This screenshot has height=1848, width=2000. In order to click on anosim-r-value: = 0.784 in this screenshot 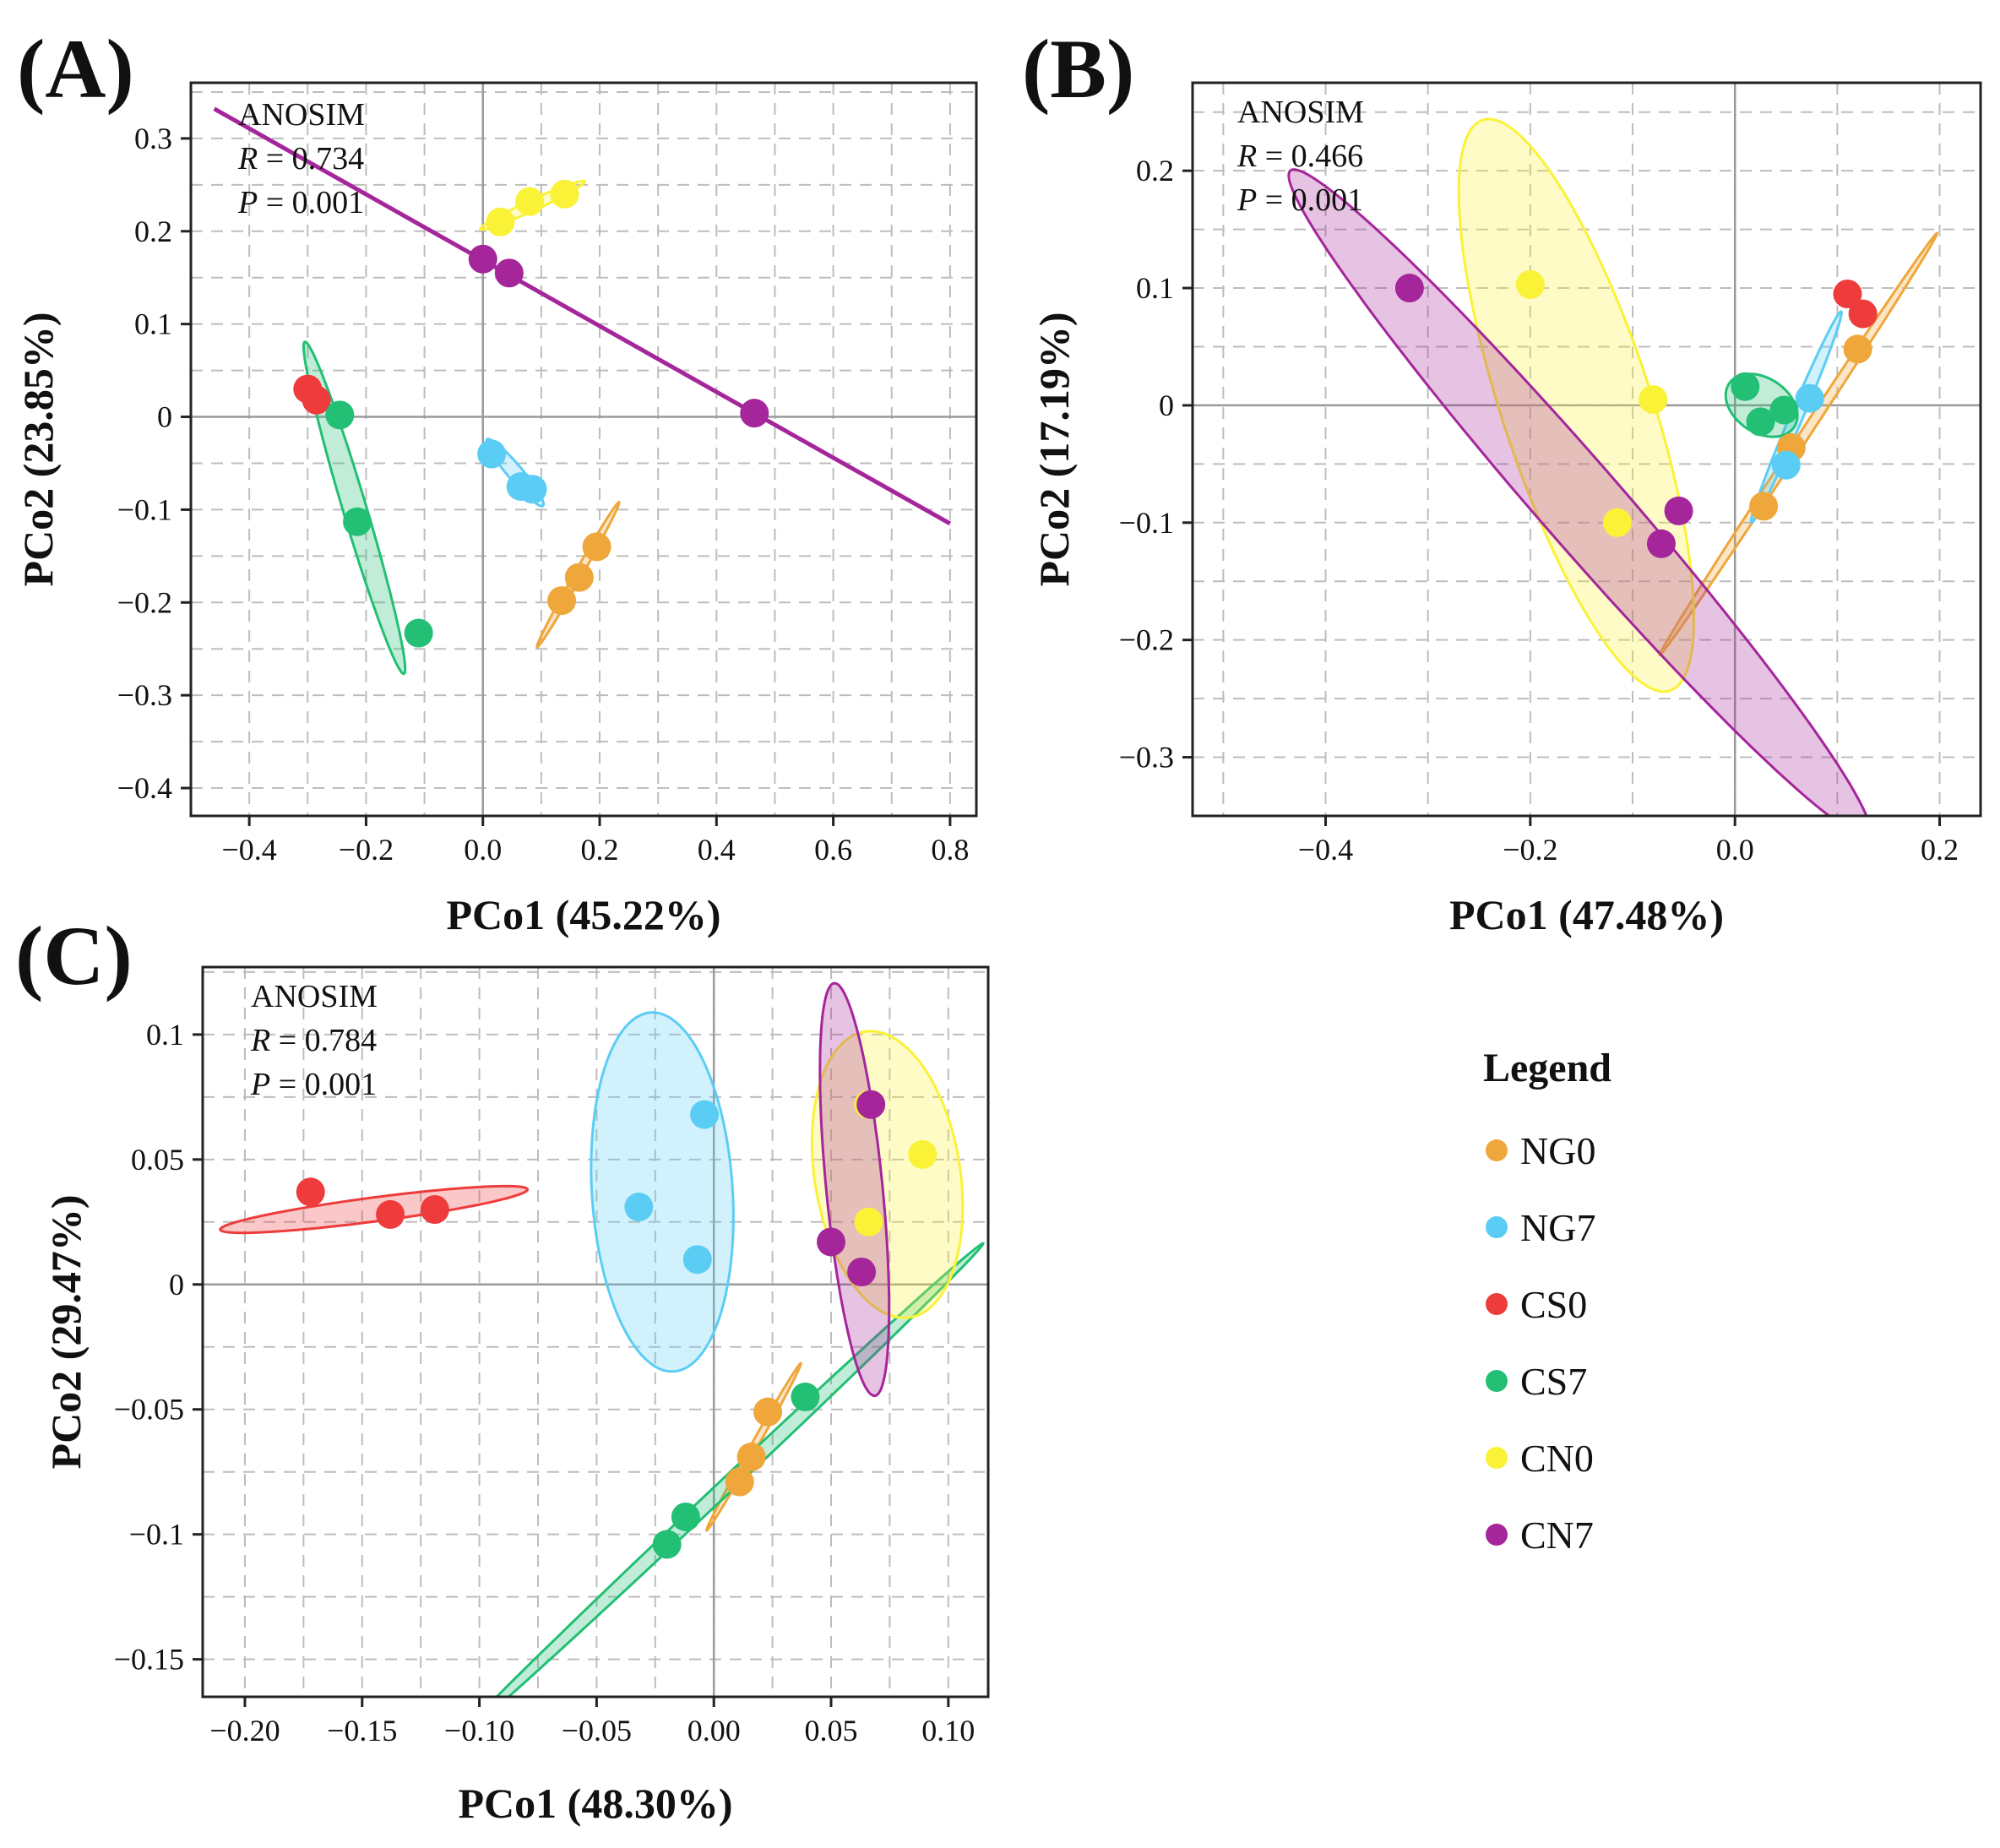, I will do `click(323, 1040)`.